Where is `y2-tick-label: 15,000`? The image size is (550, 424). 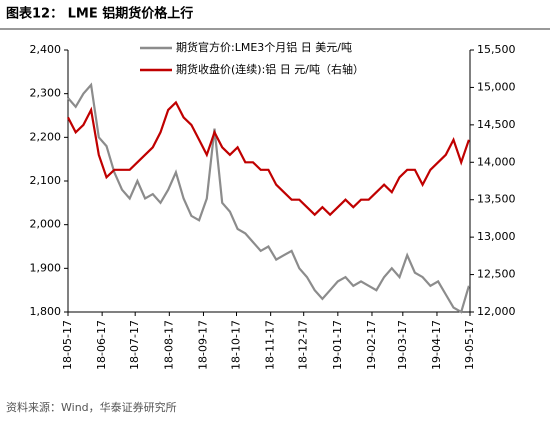
y2-tick-label: 15,000 is located at coordinates (496, 86).